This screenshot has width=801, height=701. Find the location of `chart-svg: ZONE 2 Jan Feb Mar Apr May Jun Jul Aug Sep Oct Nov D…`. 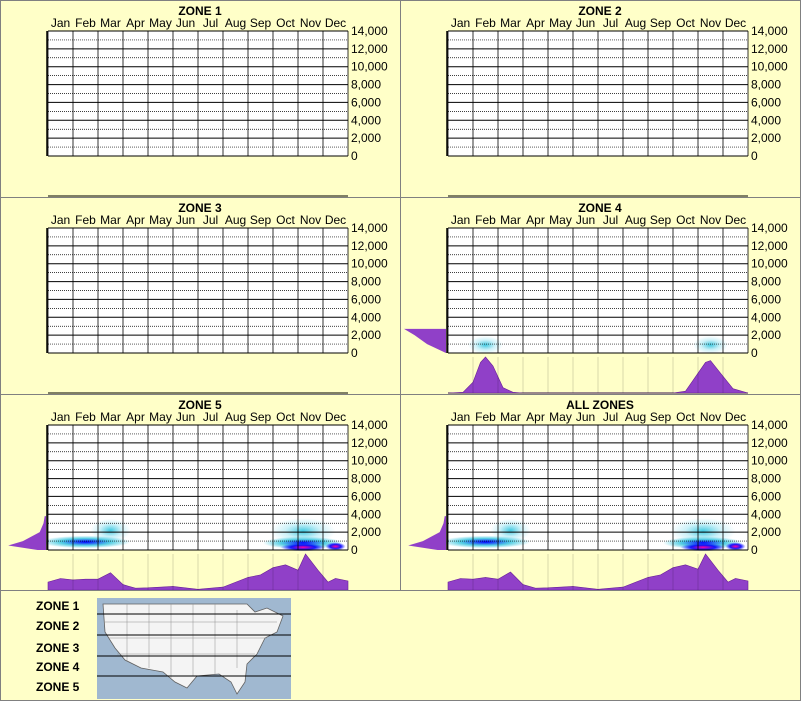

chart-svg: ZONE 2 Jan Feb Mar Apr May Jun Jul Aug Sep Oct Nov D… is located at coordinates (617, 100).